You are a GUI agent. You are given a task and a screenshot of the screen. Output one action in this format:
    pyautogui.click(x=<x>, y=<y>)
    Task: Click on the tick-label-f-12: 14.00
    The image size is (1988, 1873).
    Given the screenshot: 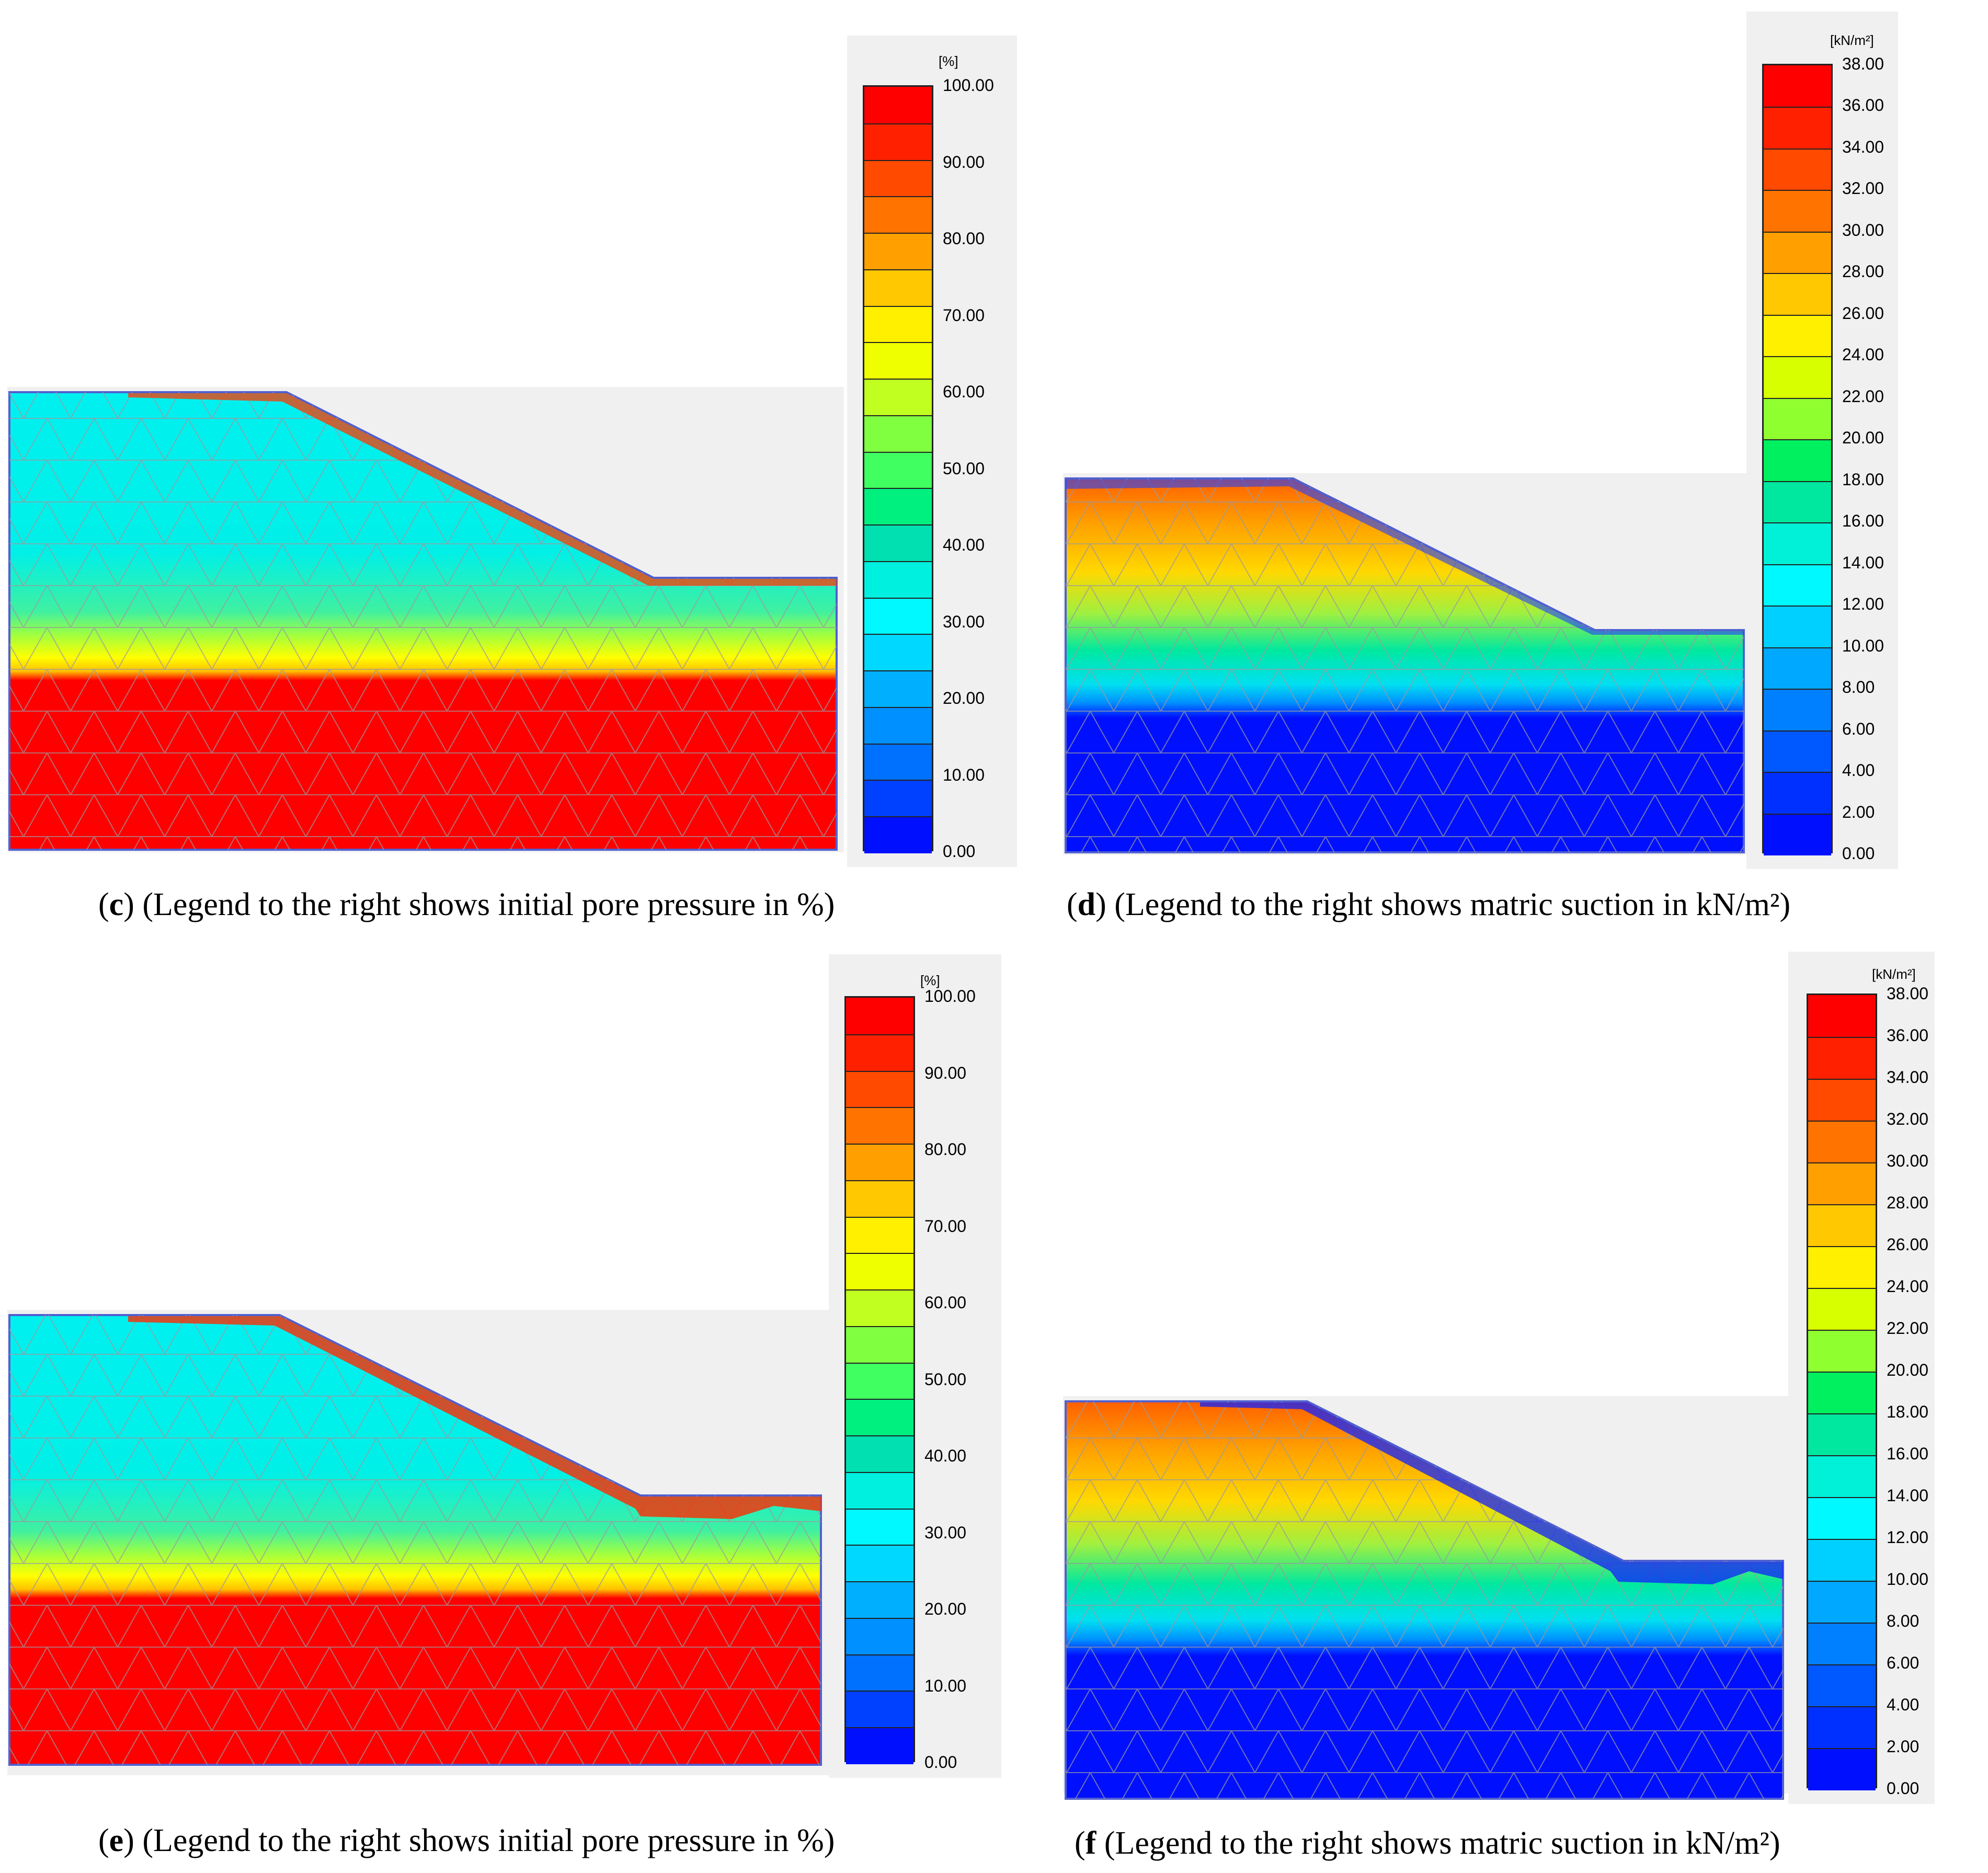 What is the action you would take?
    pyautogui.click(x=1908, y=1496)
    